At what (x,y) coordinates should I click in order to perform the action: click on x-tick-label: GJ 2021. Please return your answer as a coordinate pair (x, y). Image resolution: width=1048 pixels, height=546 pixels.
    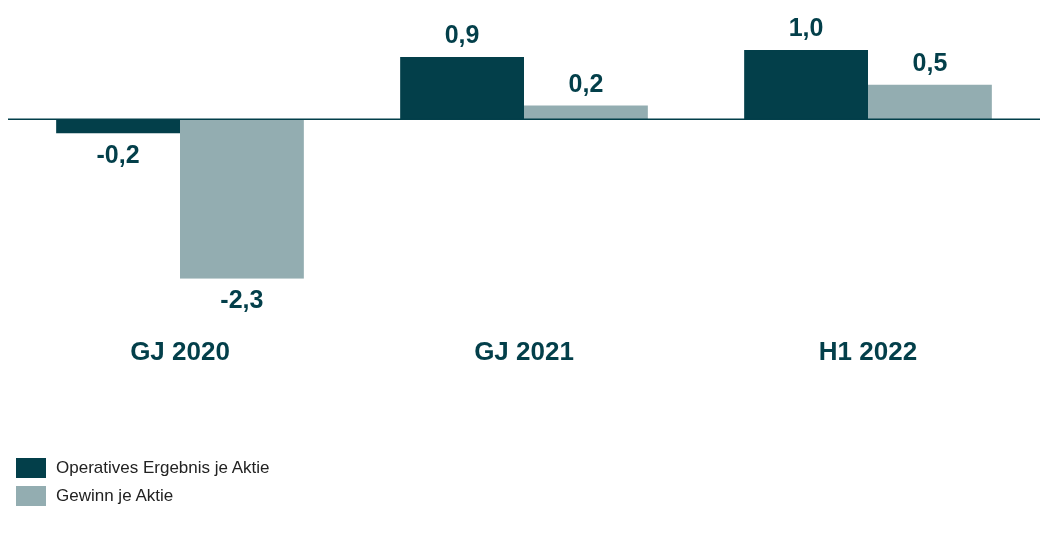
    Looking at the image, I should click on (524, 350).